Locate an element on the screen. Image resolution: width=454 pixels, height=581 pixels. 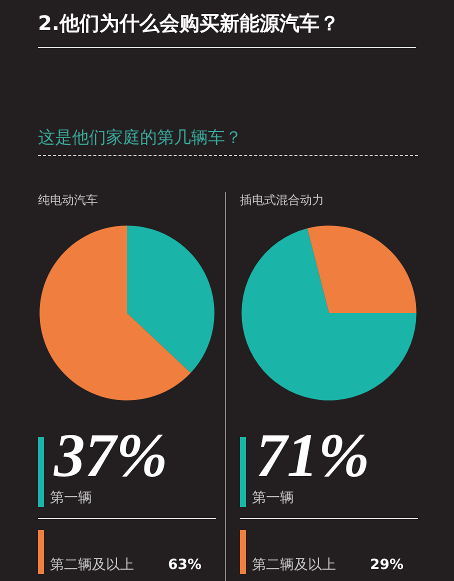
data-label: 29% is located at coordinates (387, 565).